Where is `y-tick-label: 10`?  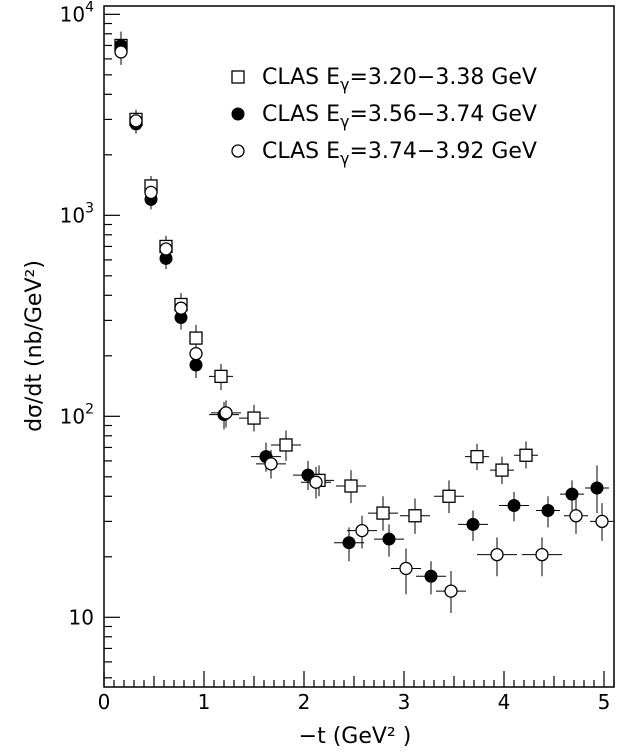
y-tick-label: 10 is located at coordinates (81, 617).